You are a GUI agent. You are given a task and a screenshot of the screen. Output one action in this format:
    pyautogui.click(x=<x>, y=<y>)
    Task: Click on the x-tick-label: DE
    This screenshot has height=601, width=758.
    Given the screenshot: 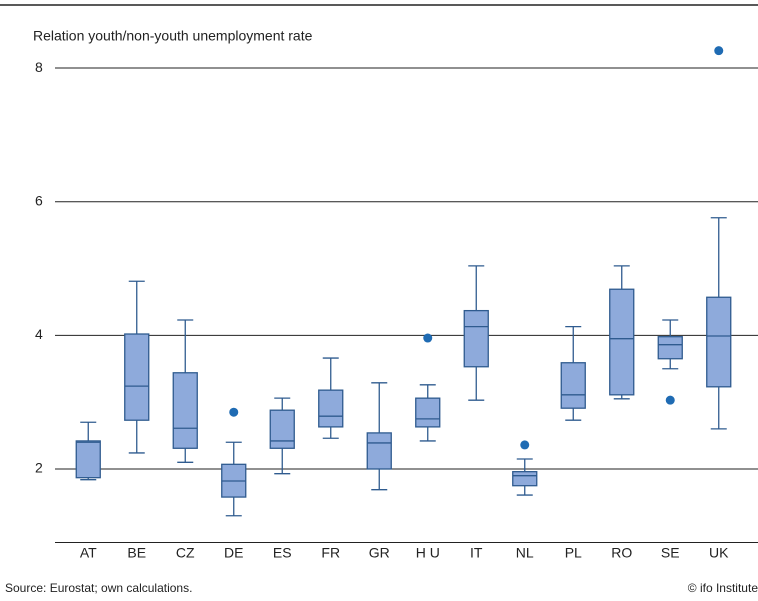 What is the action you would take?
    pyautogui.click(x=233, y=553)
    